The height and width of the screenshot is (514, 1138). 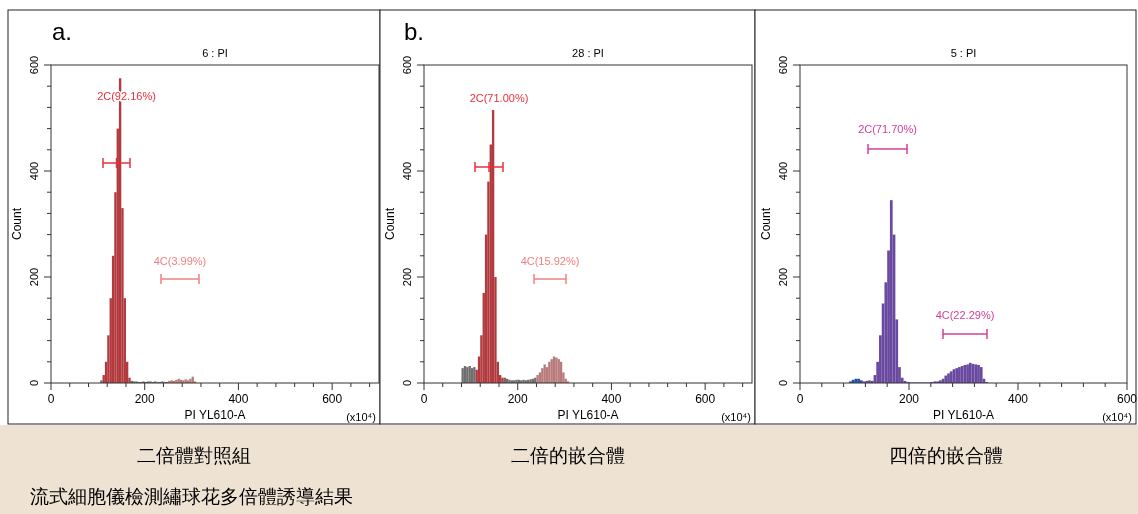 I want to click on chart-title: 28 : PI, so click(x=588, y=53).